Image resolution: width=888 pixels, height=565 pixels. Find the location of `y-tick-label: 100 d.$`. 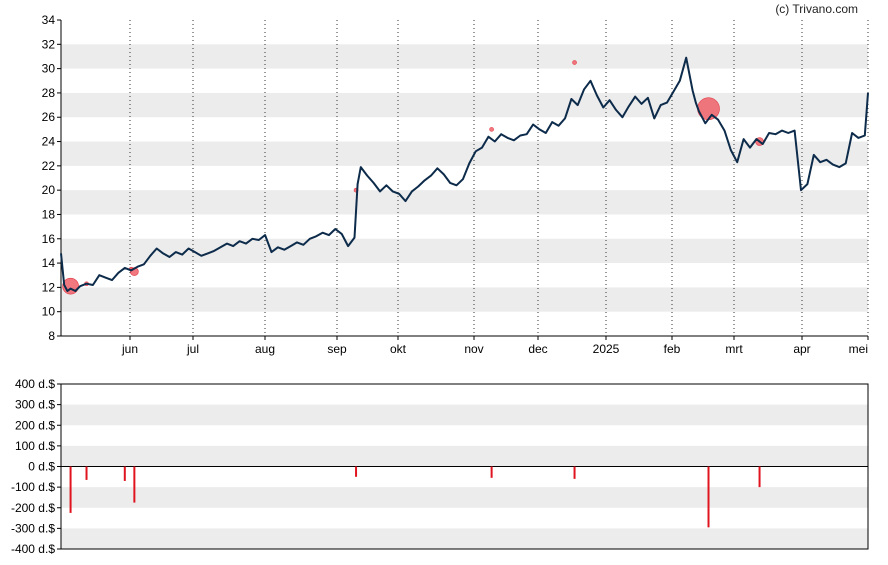

y-tick-label: 100 d.$ is located at coordinates (35, 446).